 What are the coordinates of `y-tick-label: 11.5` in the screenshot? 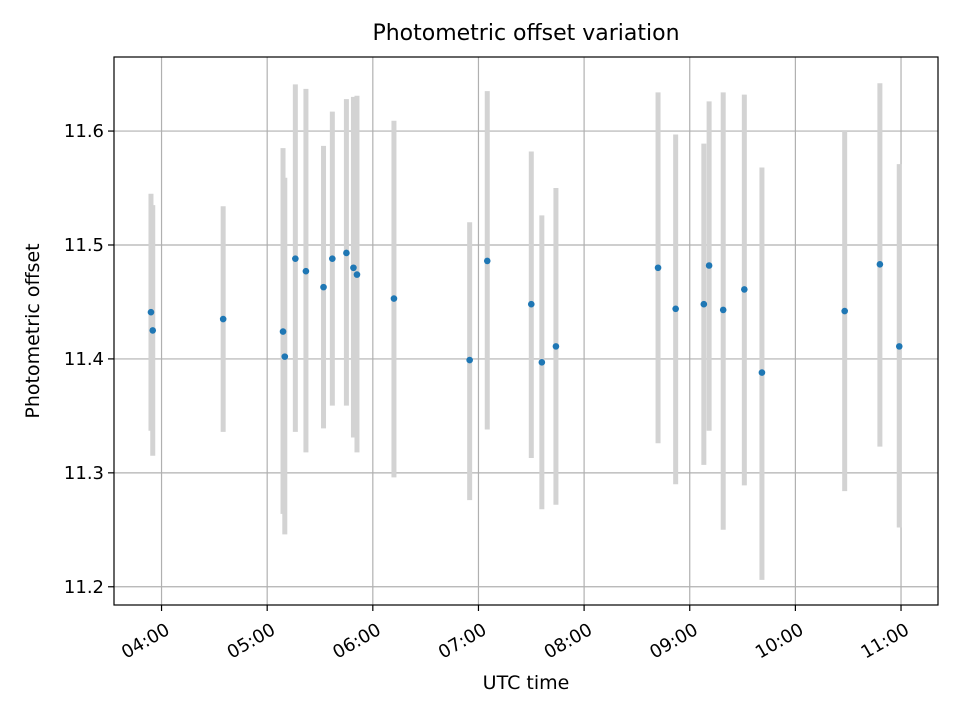 It's located at (84, 245).